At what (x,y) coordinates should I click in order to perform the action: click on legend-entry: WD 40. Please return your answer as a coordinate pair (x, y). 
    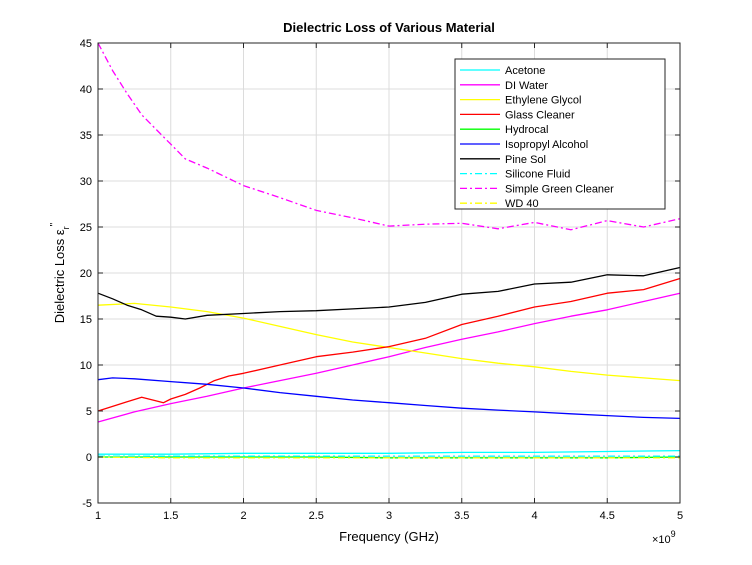
    Looking at the image, I should click on (522, 204).